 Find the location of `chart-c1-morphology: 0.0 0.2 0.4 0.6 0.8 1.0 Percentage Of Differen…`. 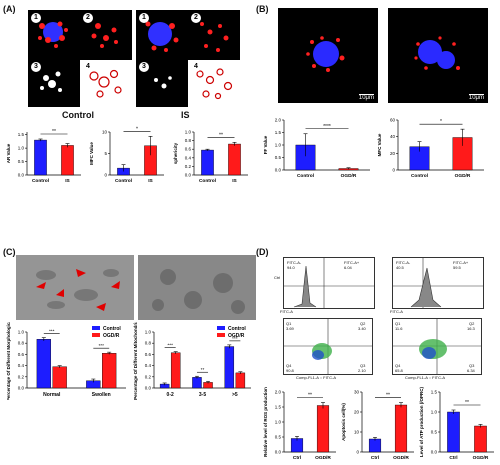

chart-c1-morphology: 0.0 0.2 0.4 0.6 0.8 1.0 Percentage Of Differen… is located at coordinates (66, 361).